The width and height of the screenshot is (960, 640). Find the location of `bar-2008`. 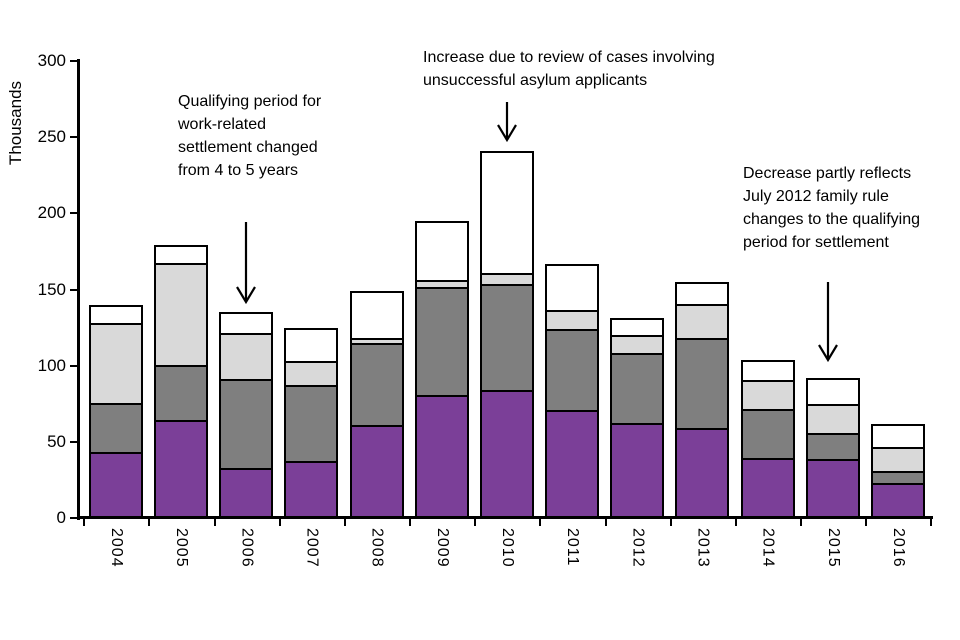

bar-2008 is located at coordinates (376, 404).